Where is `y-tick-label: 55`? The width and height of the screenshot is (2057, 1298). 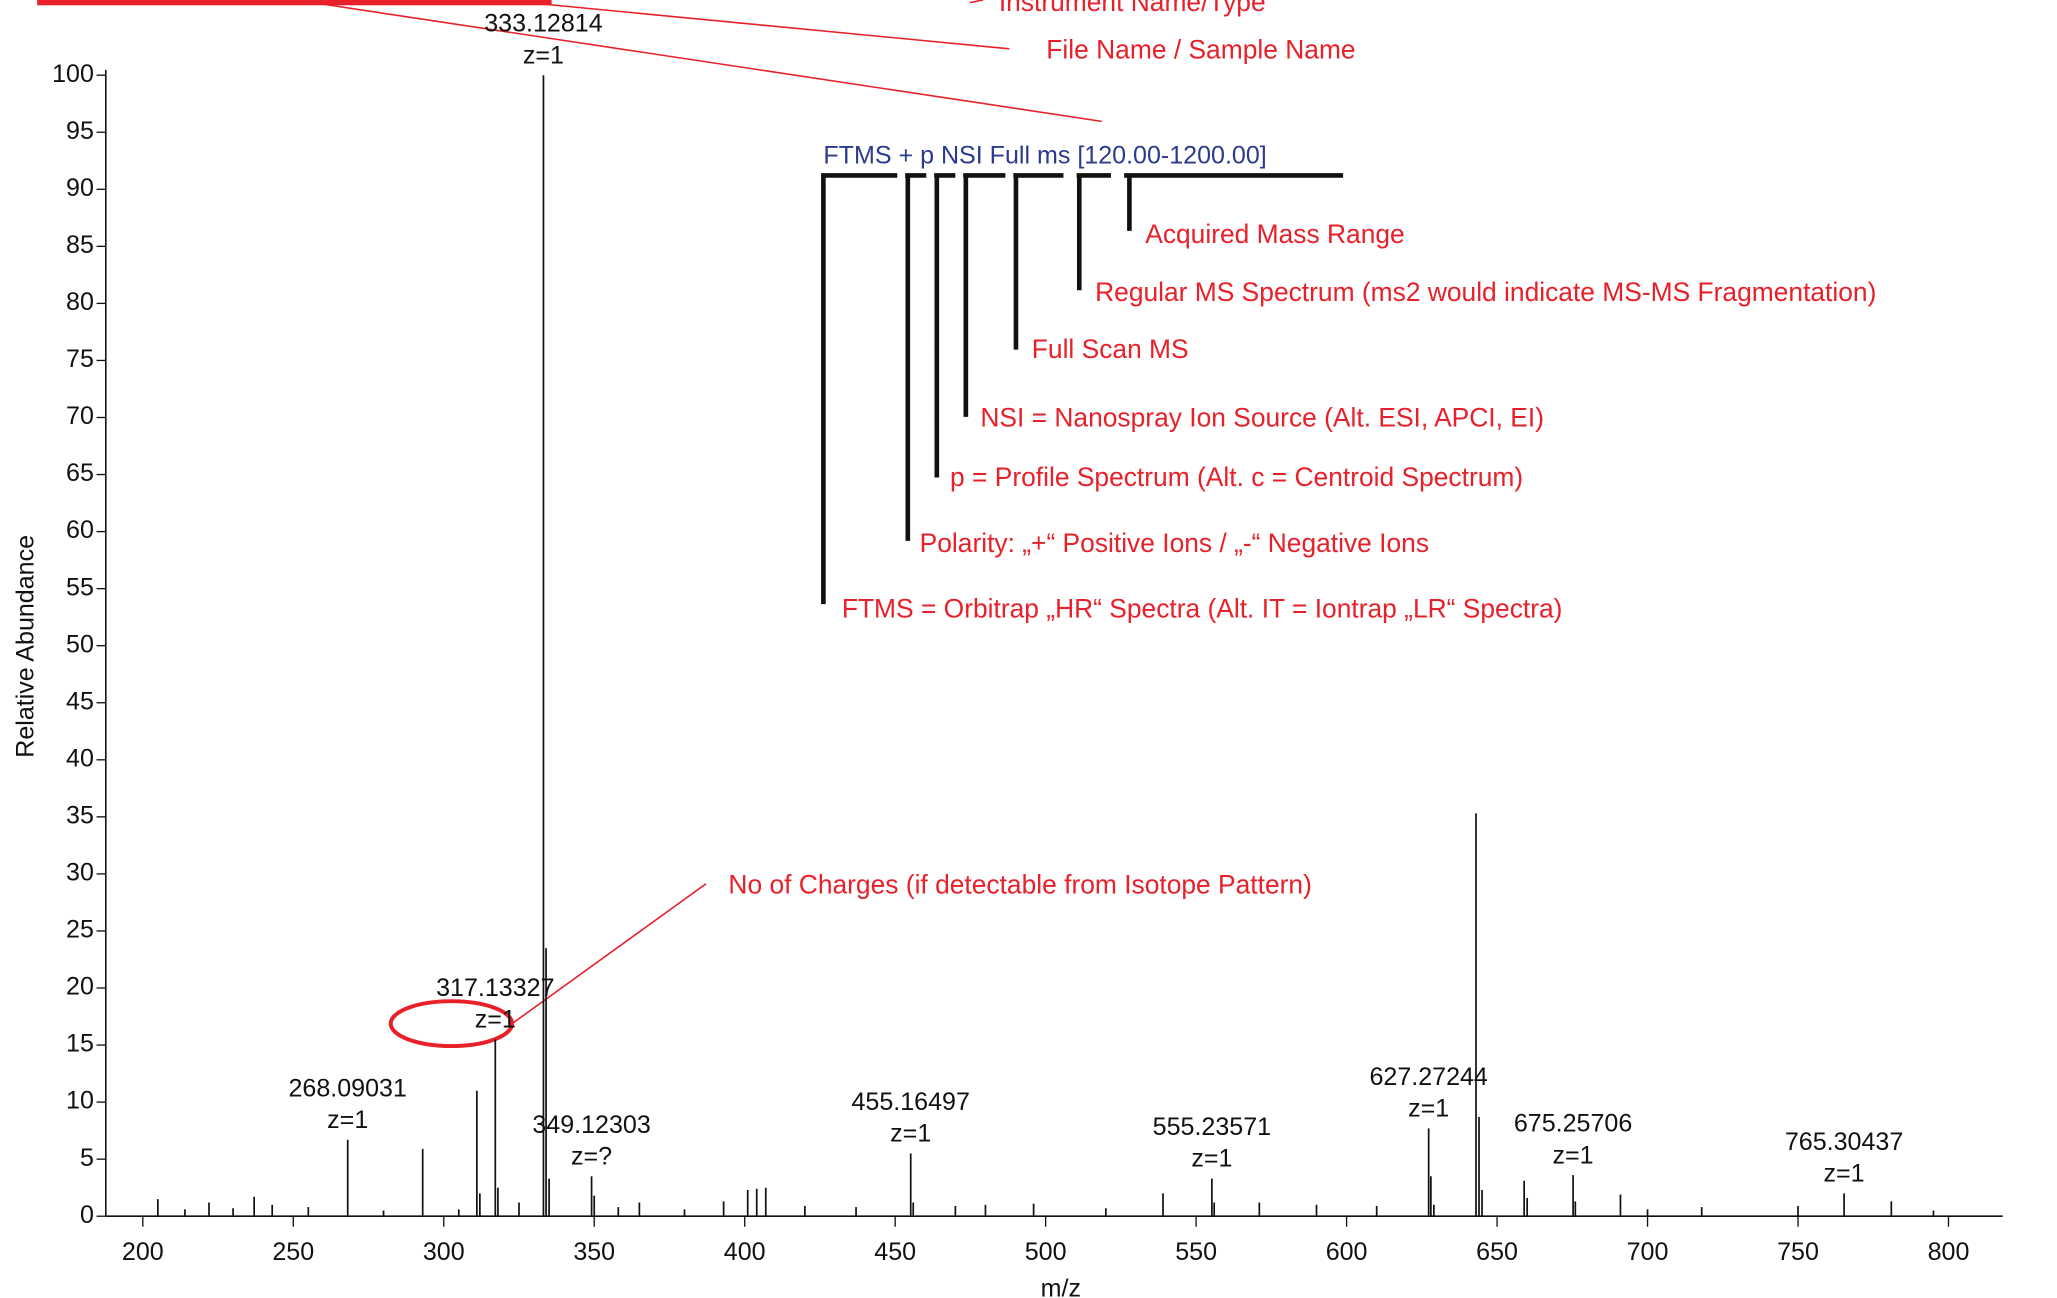
y-tick-label: 55 is located at coordinates (80, 587).